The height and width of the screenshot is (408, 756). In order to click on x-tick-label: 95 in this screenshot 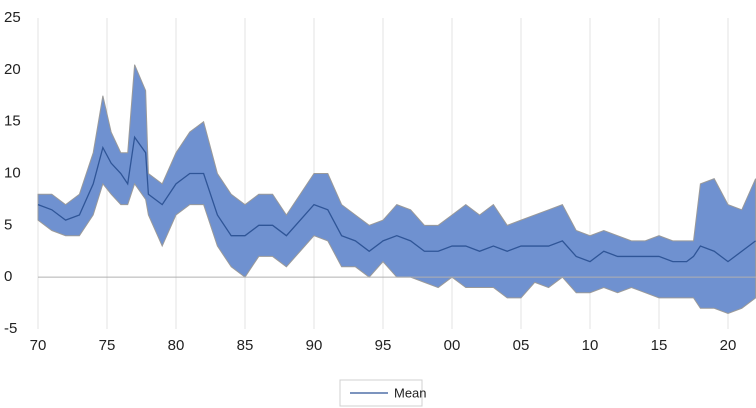, I will do `click(383, 345)`.